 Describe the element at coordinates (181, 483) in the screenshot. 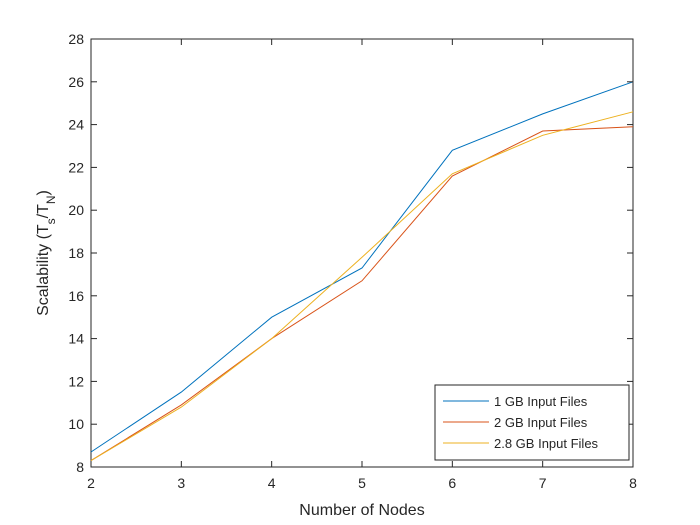

I see `x-tick-label: 3` at that location.